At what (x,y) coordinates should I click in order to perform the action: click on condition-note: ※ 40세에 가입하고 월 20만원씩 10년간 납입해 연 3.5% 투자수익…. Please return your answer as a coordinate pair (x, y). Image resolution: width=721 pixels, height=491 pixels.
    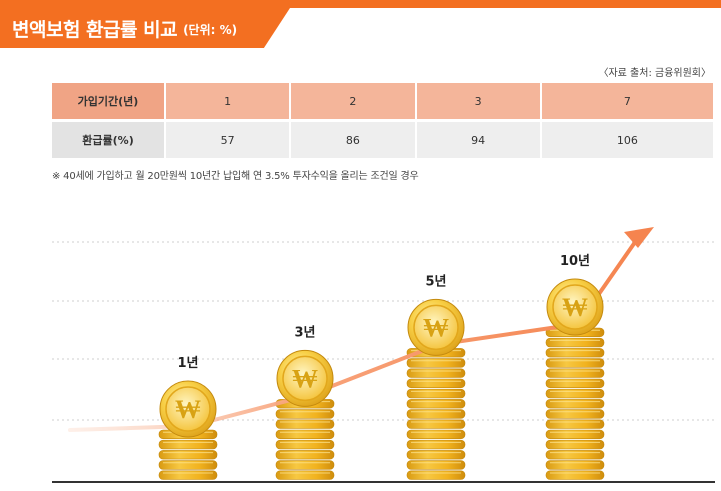
    Looking at the image, I should click on (235, 176).